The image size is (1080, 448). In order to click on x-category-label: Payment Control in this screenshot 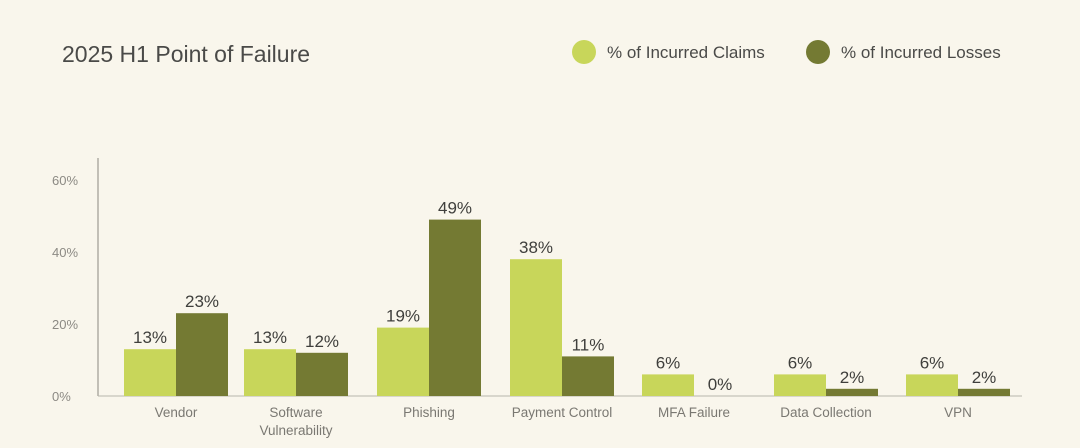, I will do `click(562, 412)`.